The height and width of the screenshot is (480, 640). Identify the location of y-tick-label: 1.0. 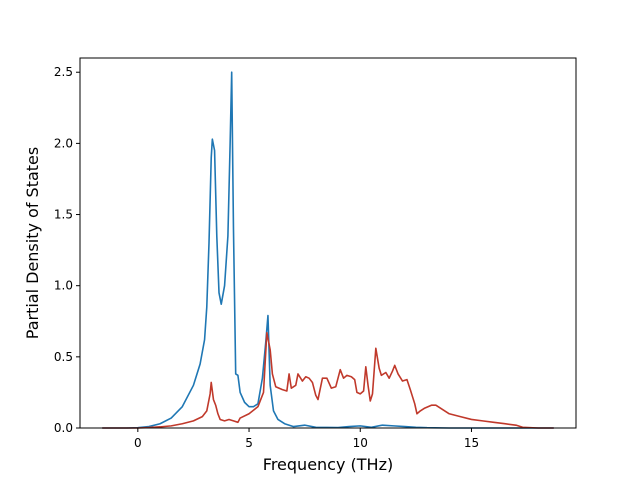
(63, 286).